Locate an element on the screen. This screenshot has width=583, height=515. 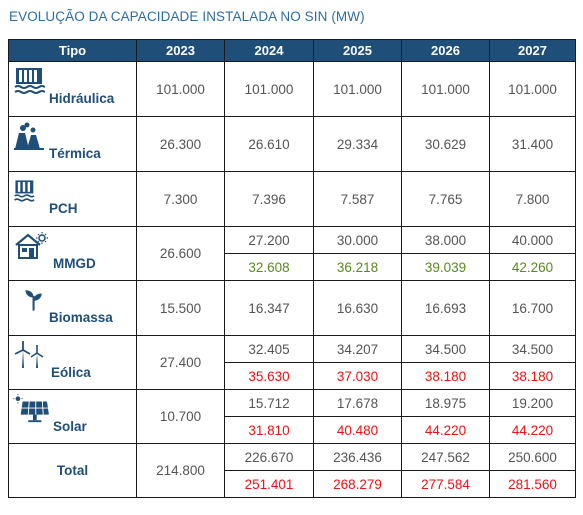
wind-turbine-icon is located at coordinates (29, 354).